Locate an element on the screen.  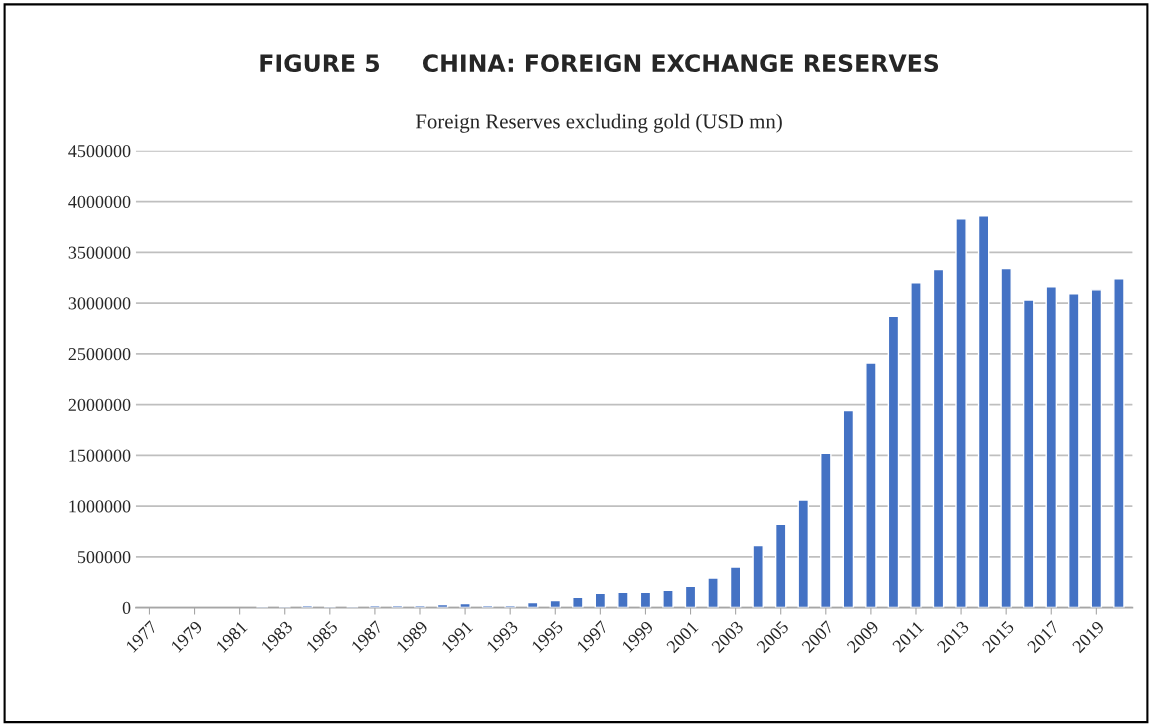
y-tick-label: 500000 is located at coordinates (104, 557).